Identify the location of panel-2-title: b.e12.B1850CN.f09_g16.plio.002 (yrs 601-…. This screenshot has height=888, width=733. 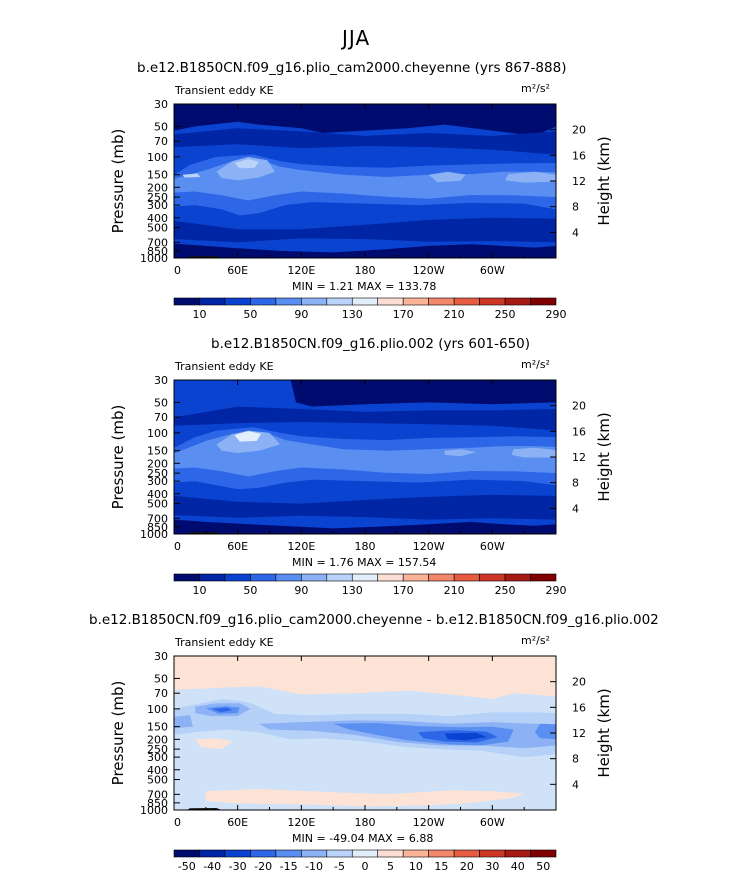
(371, 344).